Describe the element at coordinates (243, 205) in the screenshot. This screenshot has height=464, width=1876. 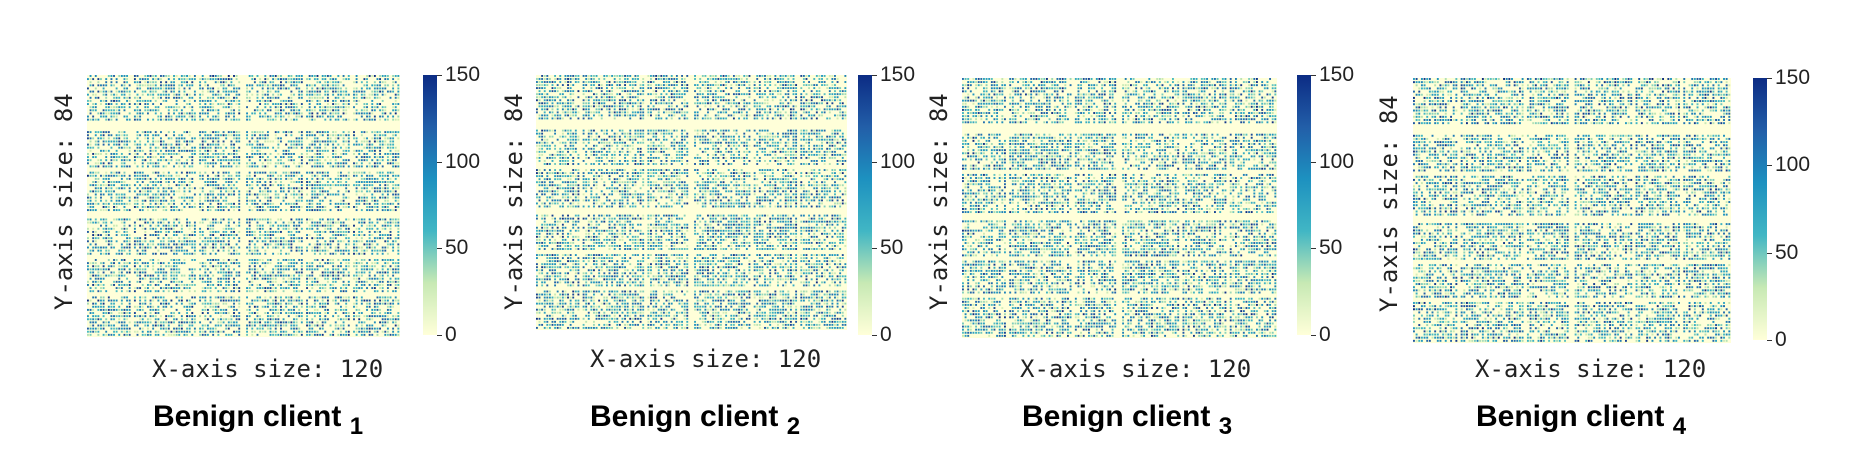
I see `heatmap-cells` at that location.